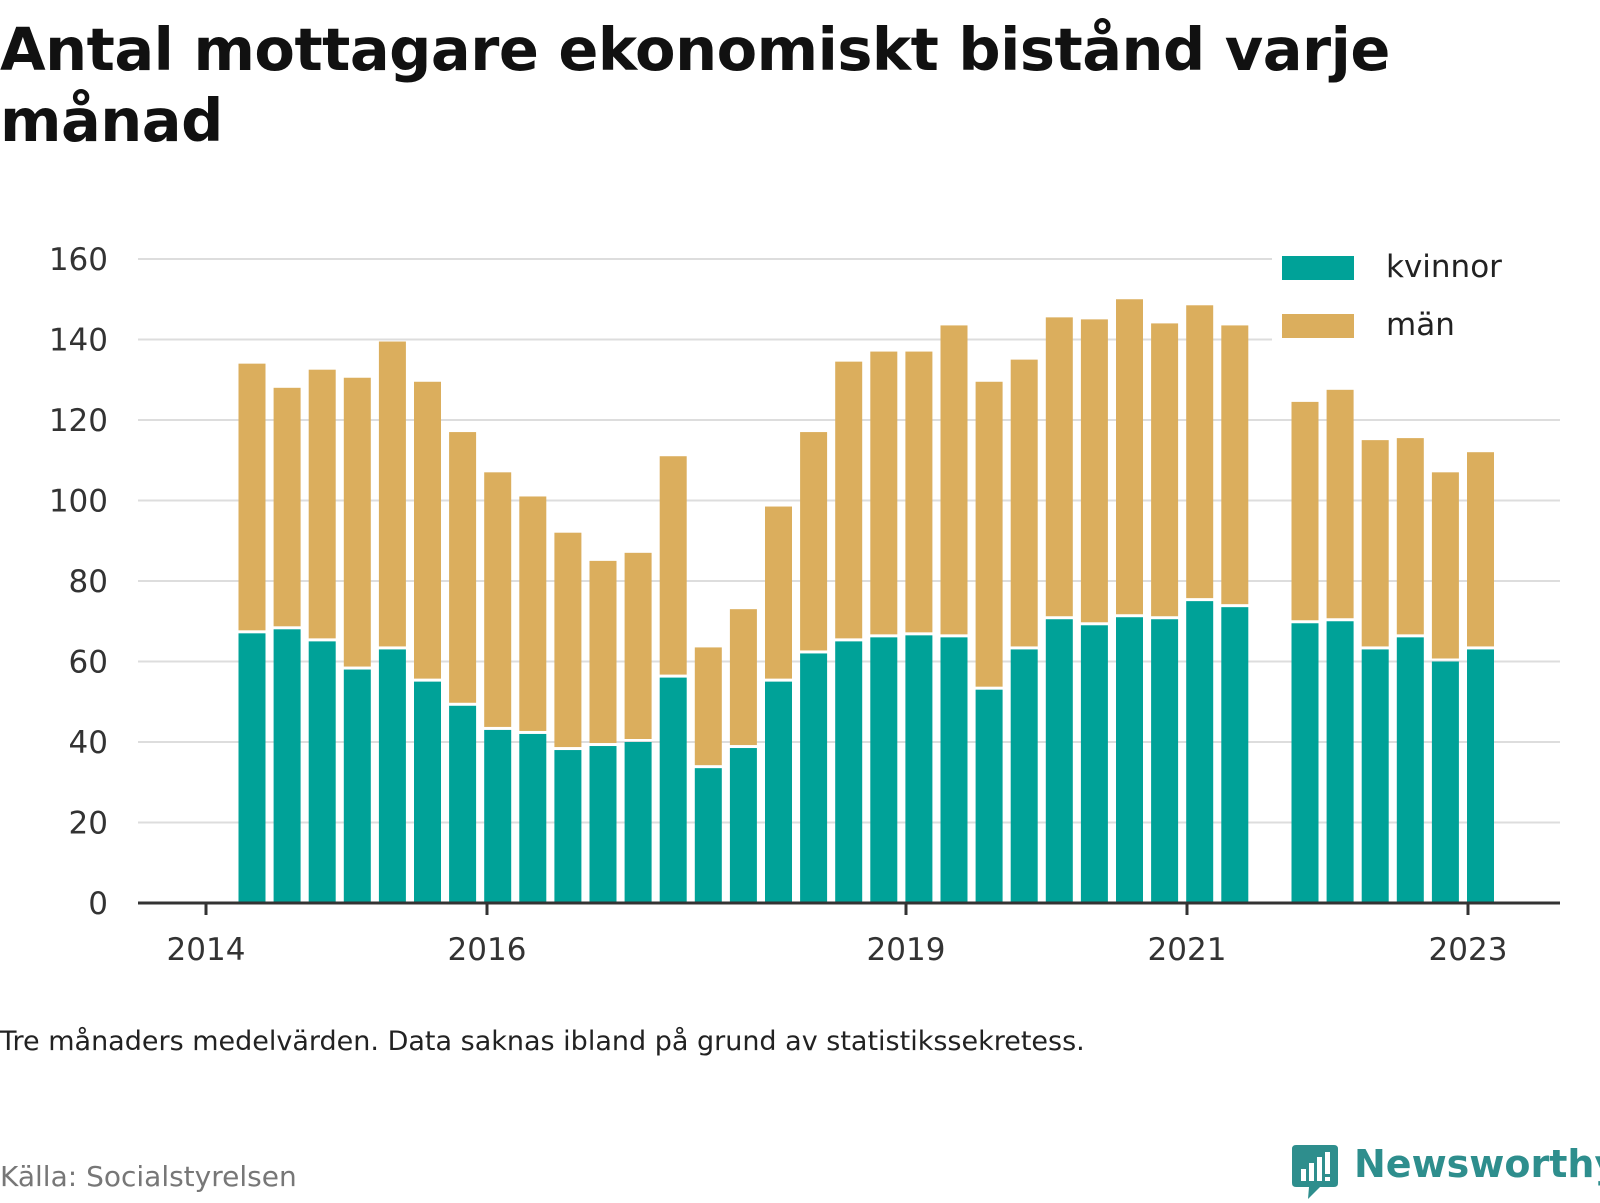  What do you see at coordinates (1444, 267) in the screenshot?
I see `legend-label: kvinnor` at bounding box center [1444, 267].